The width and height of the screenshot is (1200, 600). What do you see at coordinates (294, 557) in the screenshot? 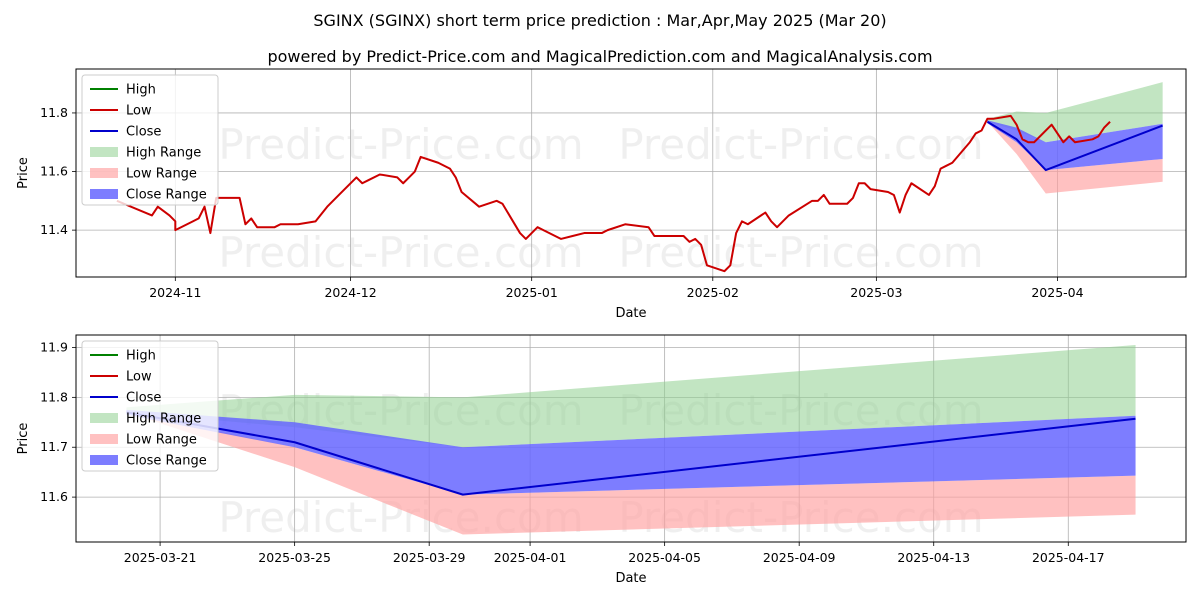
I see `x-tick-label: 2025-03-25` at bounding box center [294, 557].